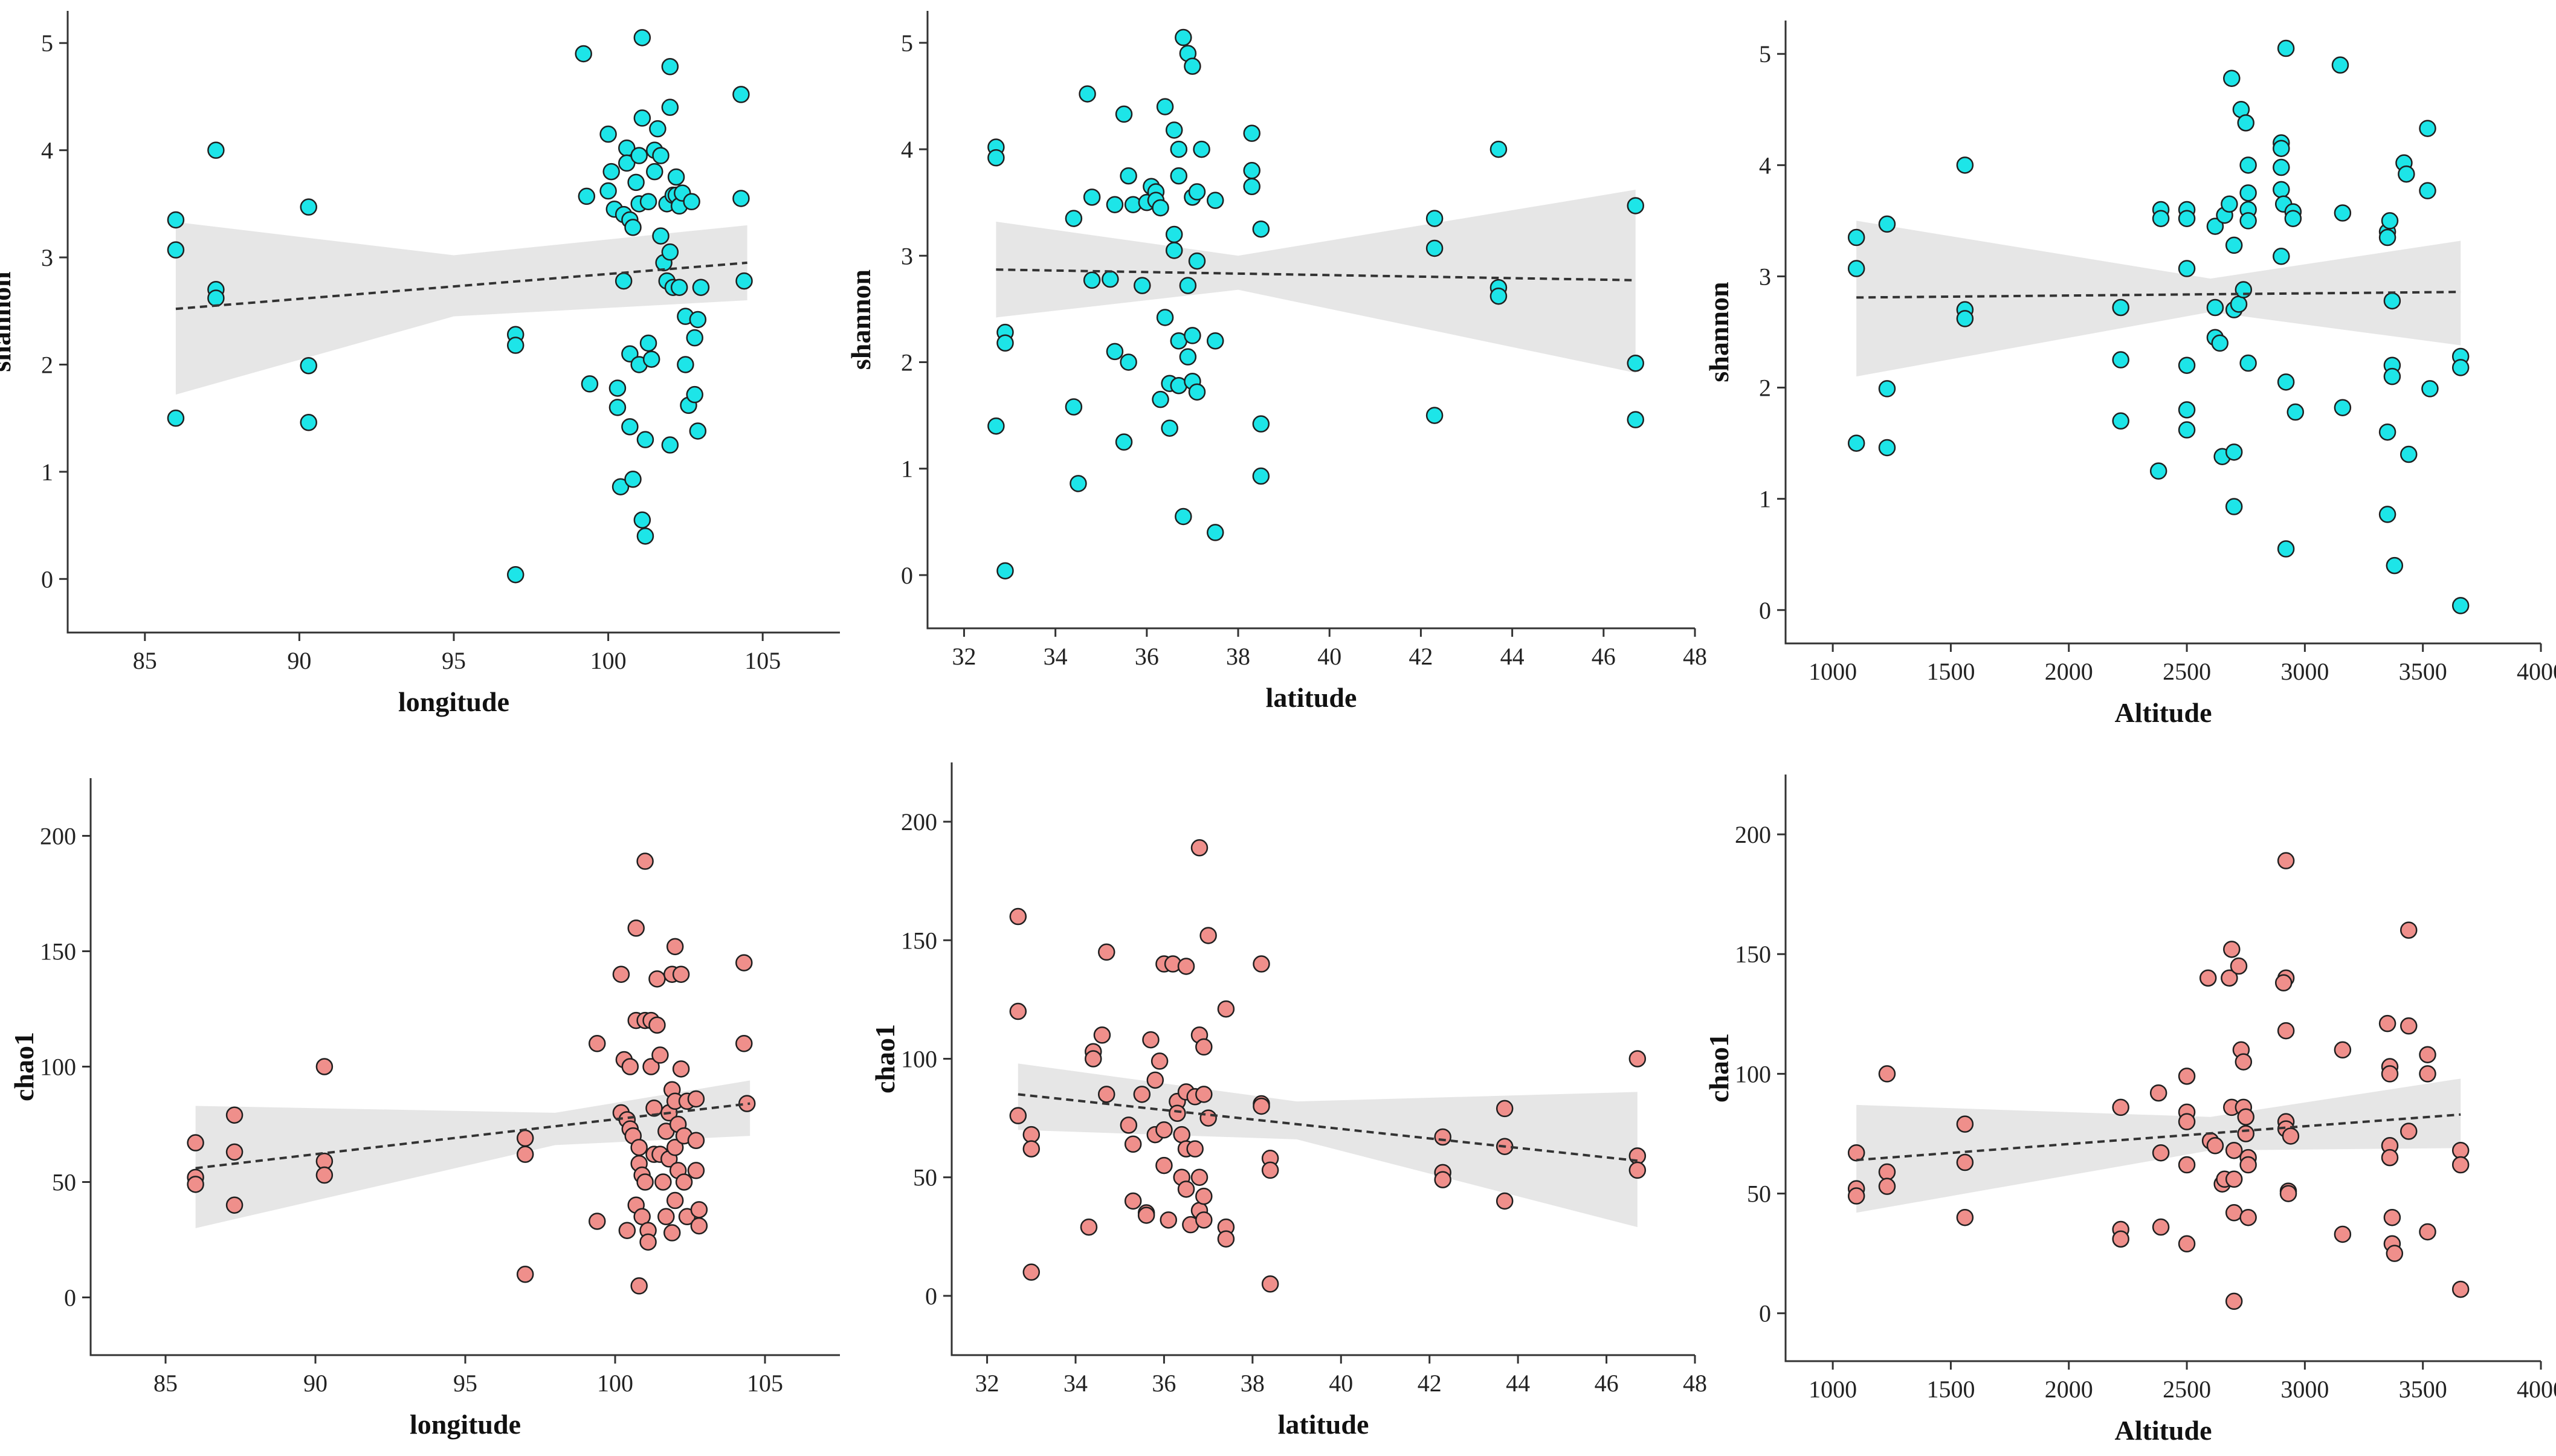 The image size is (2556, 1456). Describe the element at coordinates (1753, 834) in the screenshot. I see `y-tick-label: 200` at that location.